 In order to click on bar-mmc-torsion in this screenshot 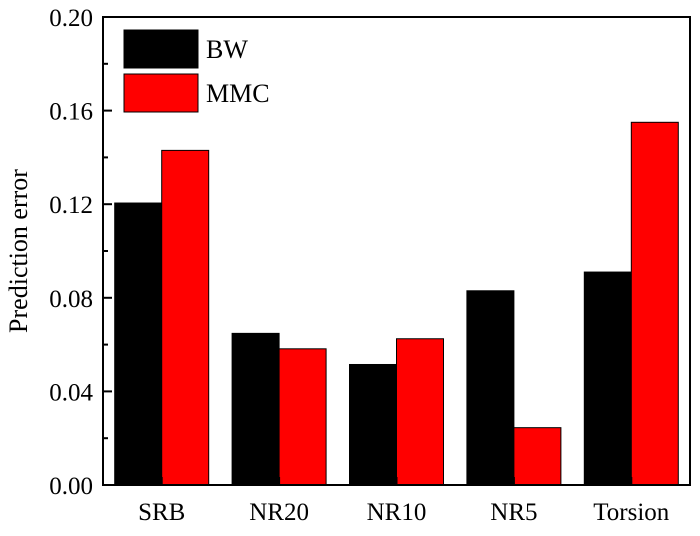, I will do `click(654, 303)`.